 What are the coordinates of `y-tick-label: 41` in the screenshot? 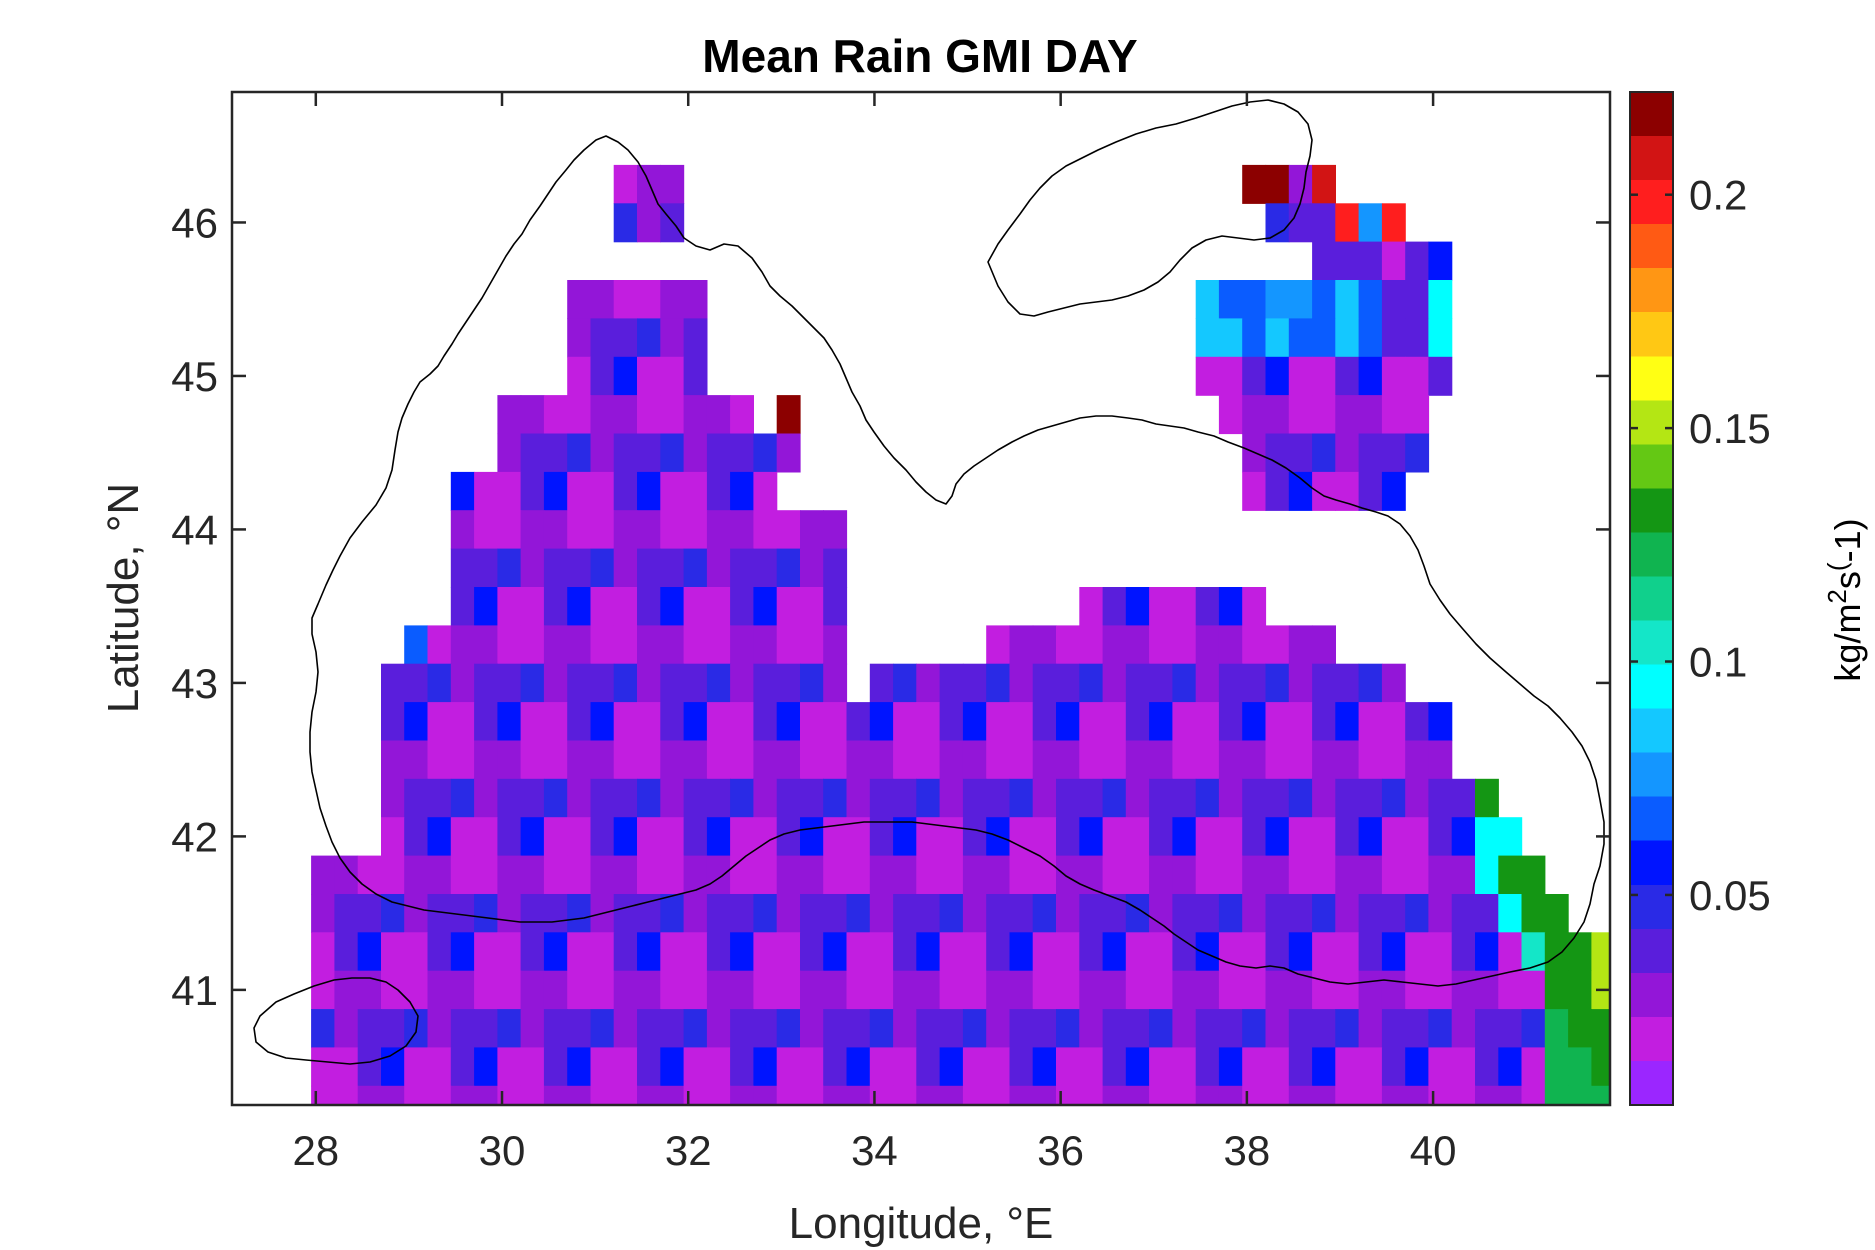 It's located at (194, 990).